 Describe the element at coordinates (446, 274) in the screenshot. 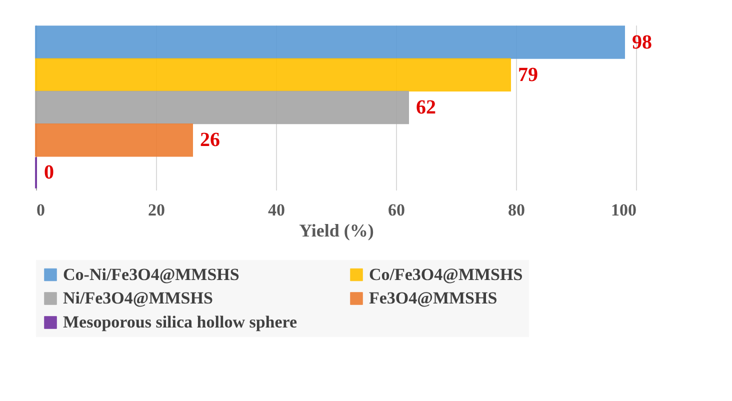

I see `legend-label: Co/Fe3O4@MMSHS` at that location.